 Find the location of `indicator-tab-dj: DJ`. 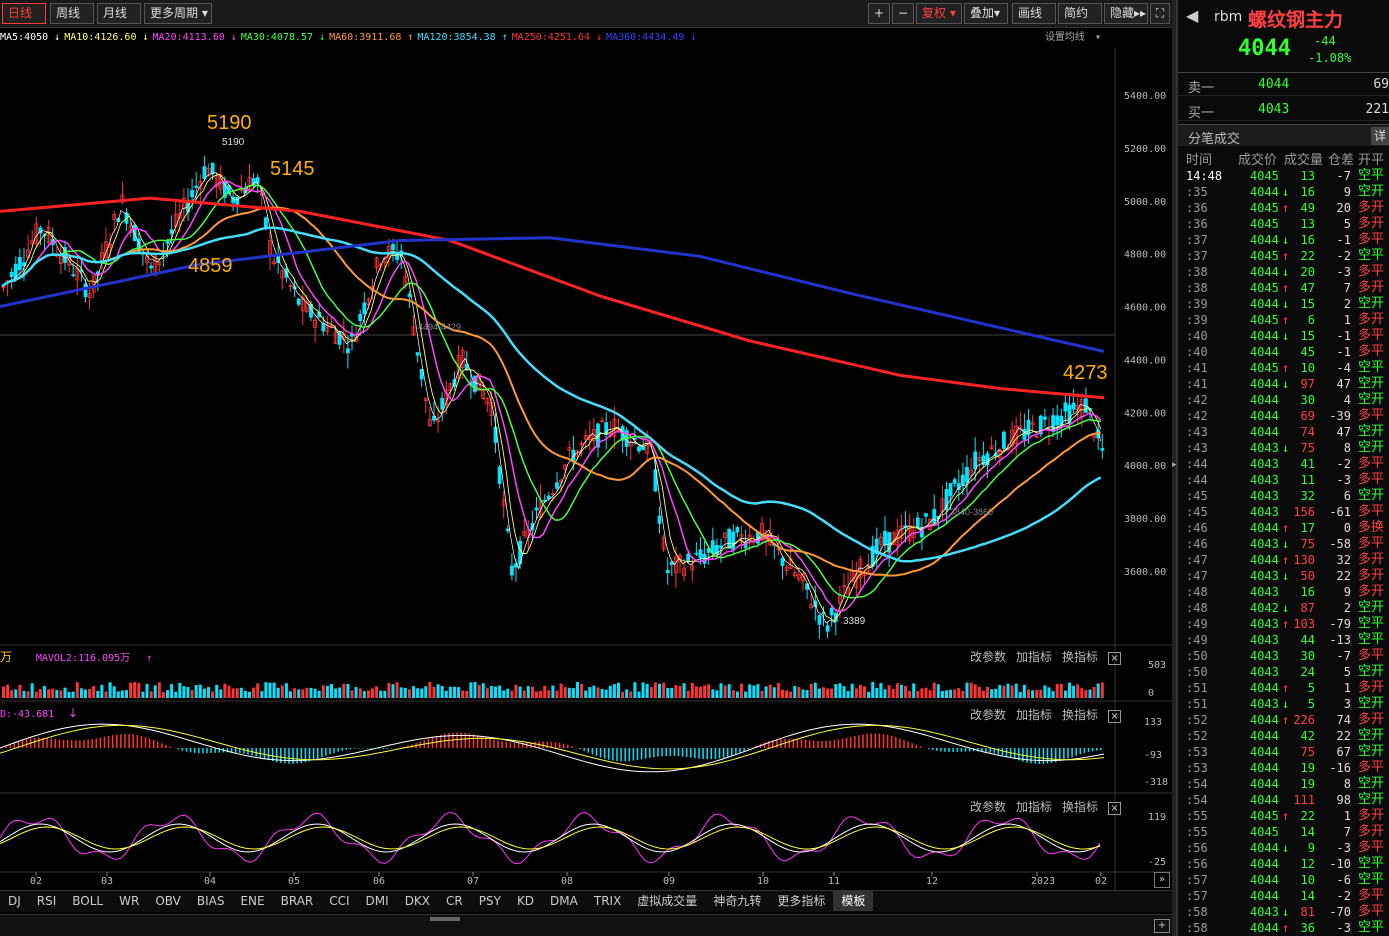

indicator-tab-dj: DJ is located at coordinates (14, 901).